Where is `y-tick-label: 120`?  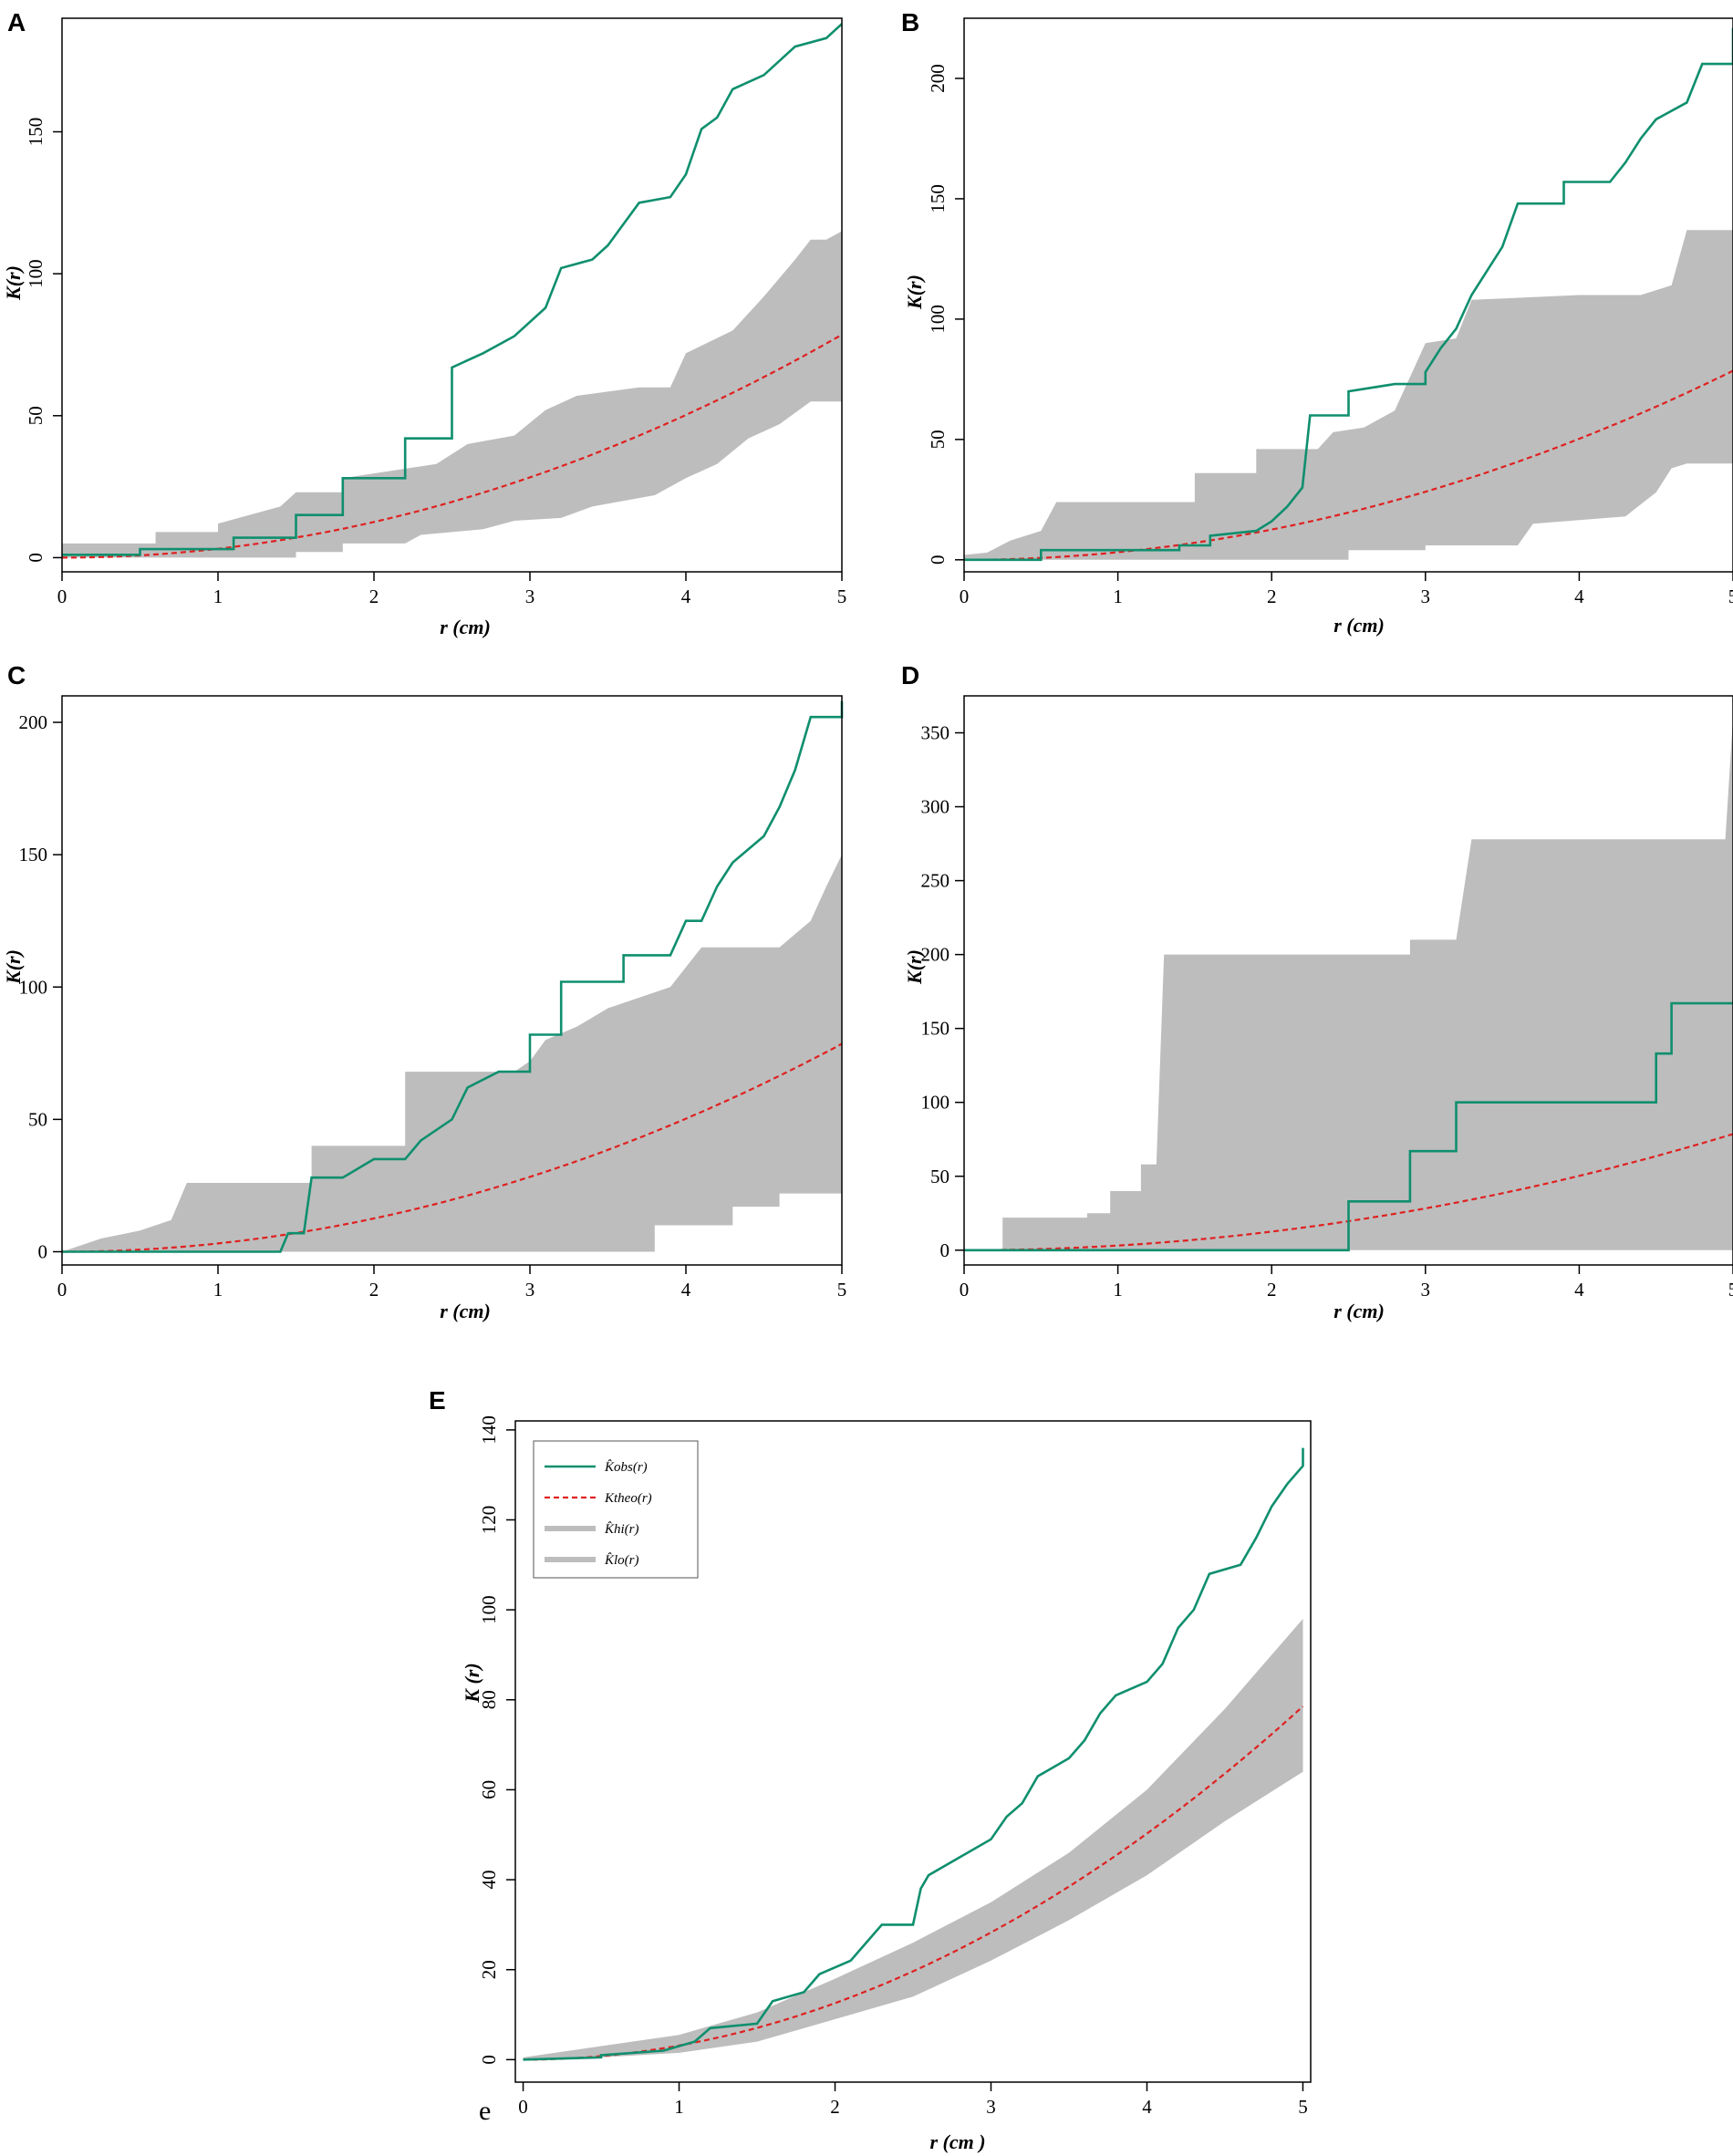
y-tick-label: 120 is located at coordinates (489, 1520).